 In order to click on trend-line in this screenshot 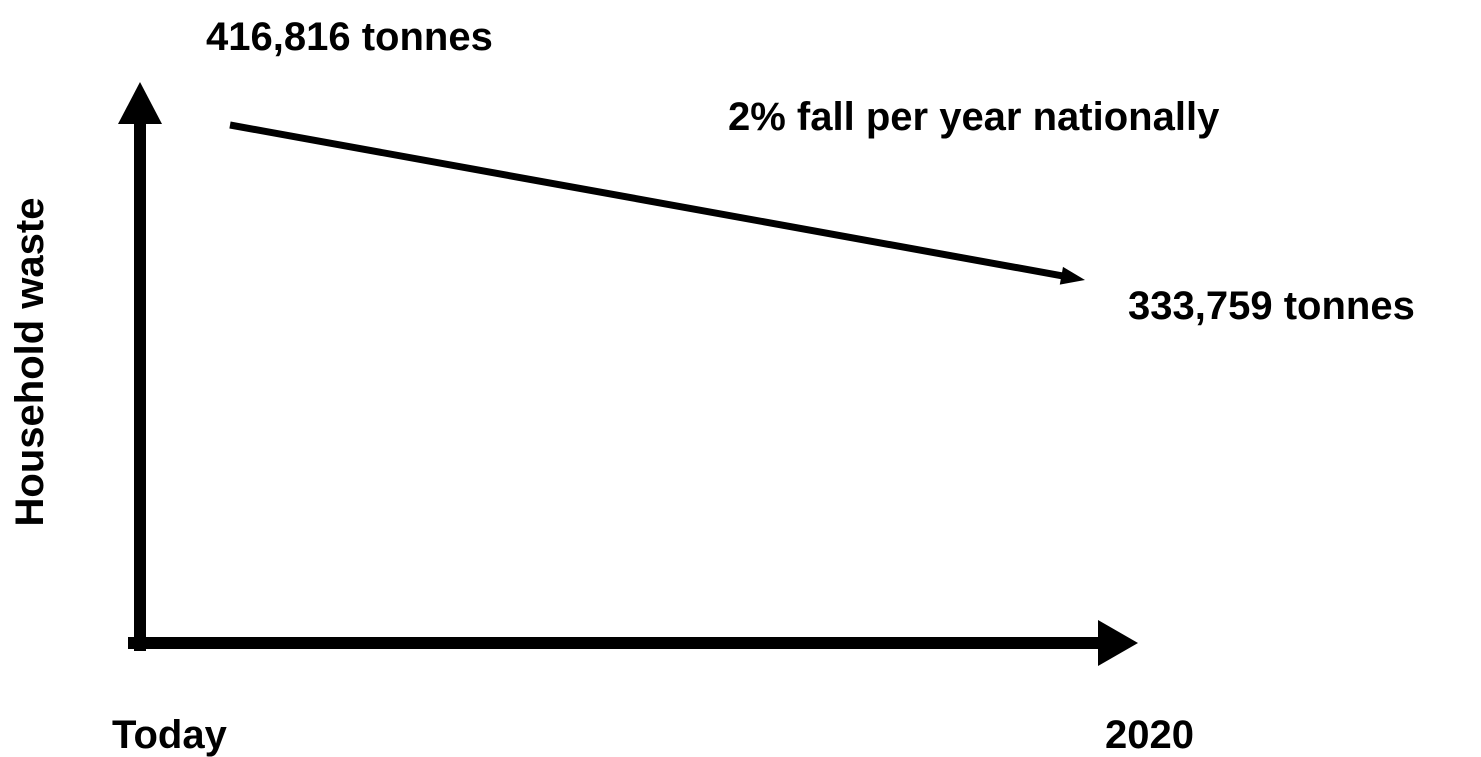, I will do `click(647, 200)`.